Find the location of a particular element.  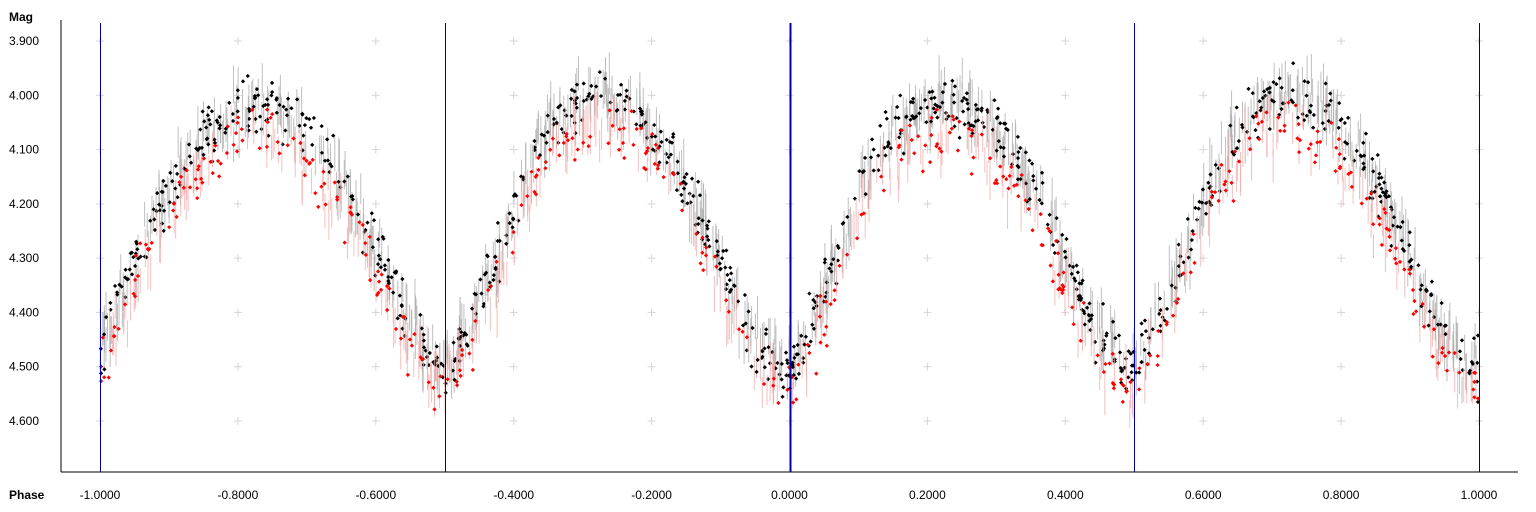

y-tick-label: 4.300 is located at coordinates (24, 258).